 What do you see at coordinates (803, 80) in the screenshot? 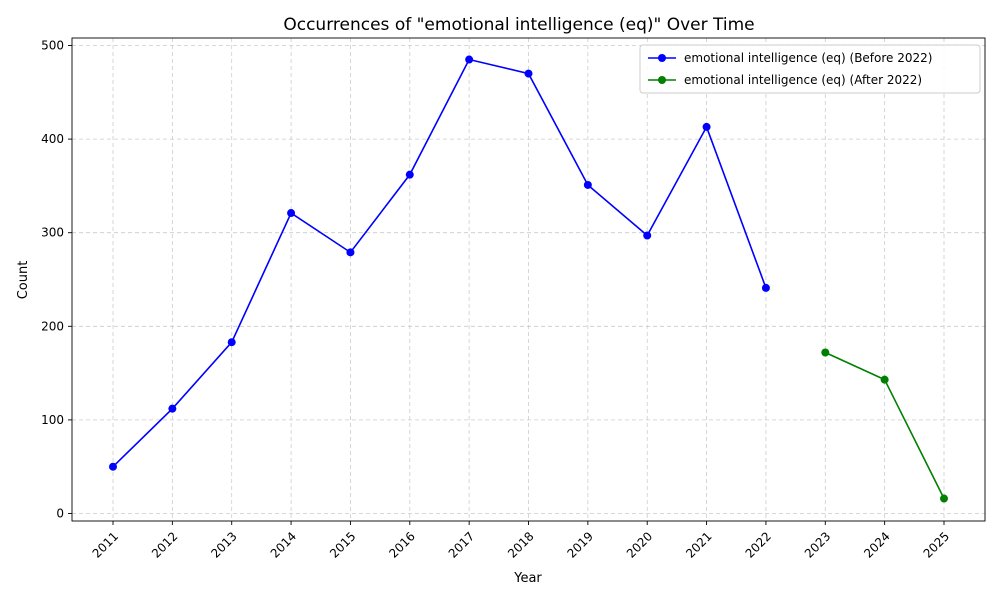
I see `legend-label-after: emotional intelligence (eq) (After 2022)` at bounding box center [803, 80].